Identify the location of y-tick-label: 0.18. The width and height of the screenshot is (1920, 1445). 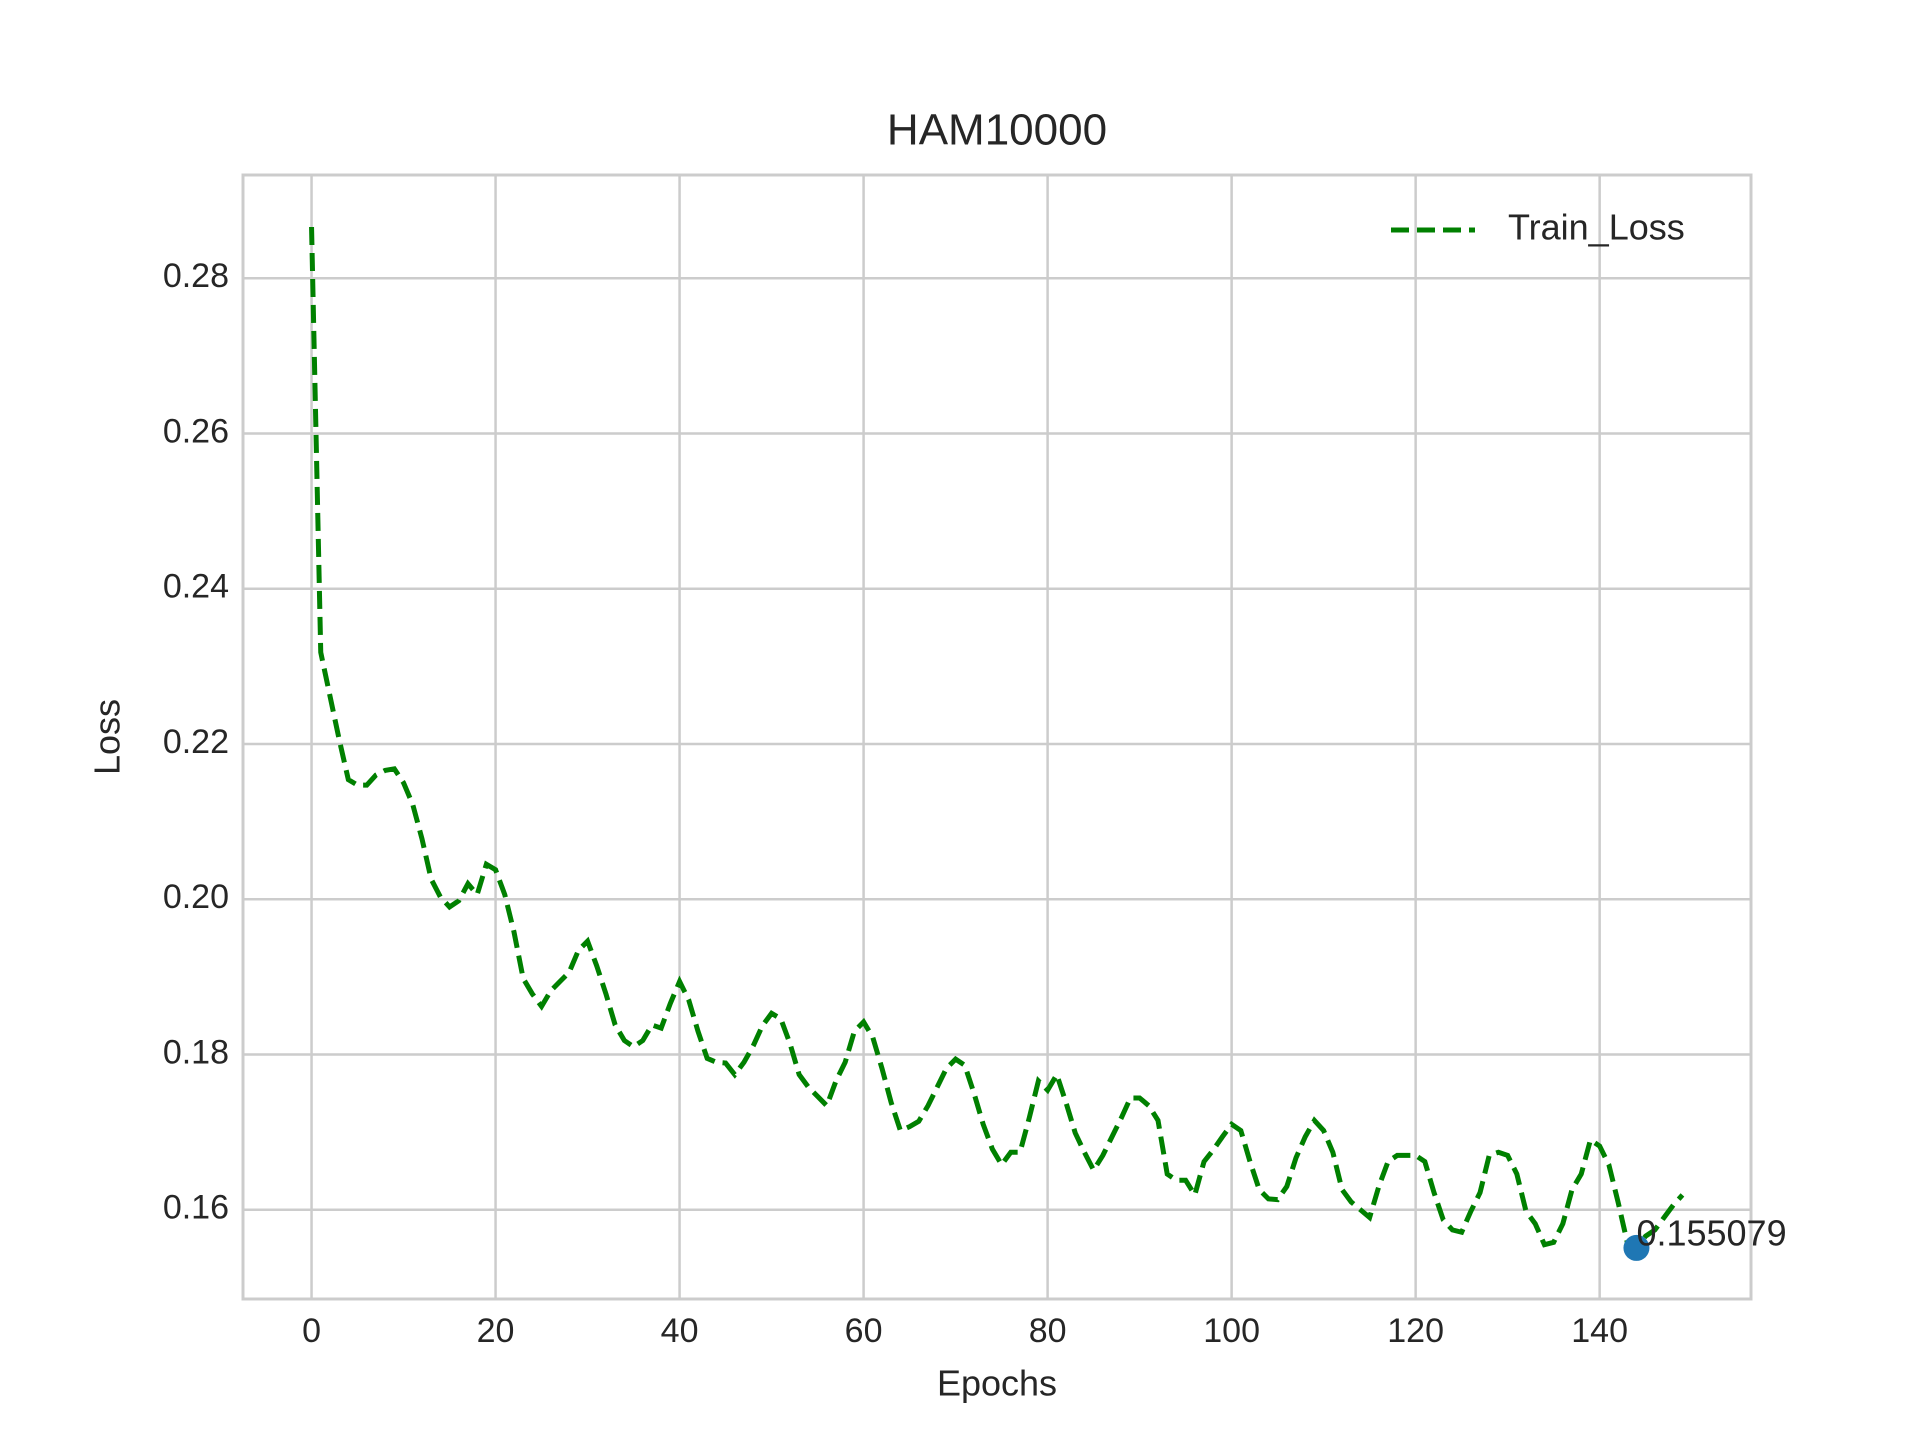
(196, 1052).